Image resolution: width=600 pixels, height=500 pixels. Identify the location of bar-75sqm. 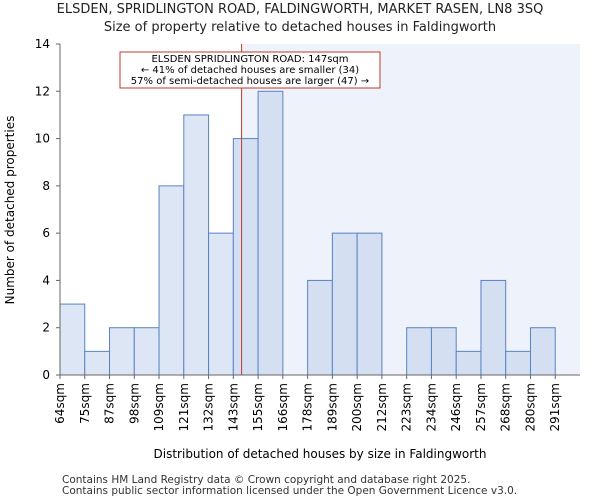
(97, 363).